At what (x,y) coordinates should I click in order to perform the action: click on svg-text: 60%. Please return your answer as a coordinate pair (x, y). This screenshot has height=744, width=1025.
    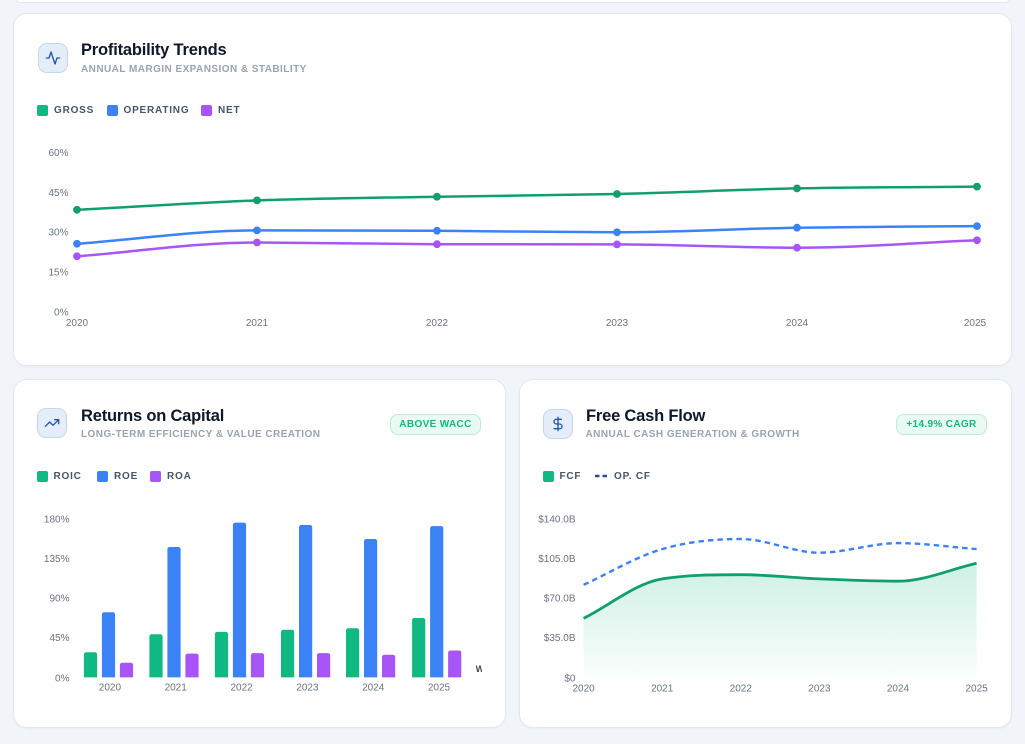
    Looking at the image, I should click on (58, 153).